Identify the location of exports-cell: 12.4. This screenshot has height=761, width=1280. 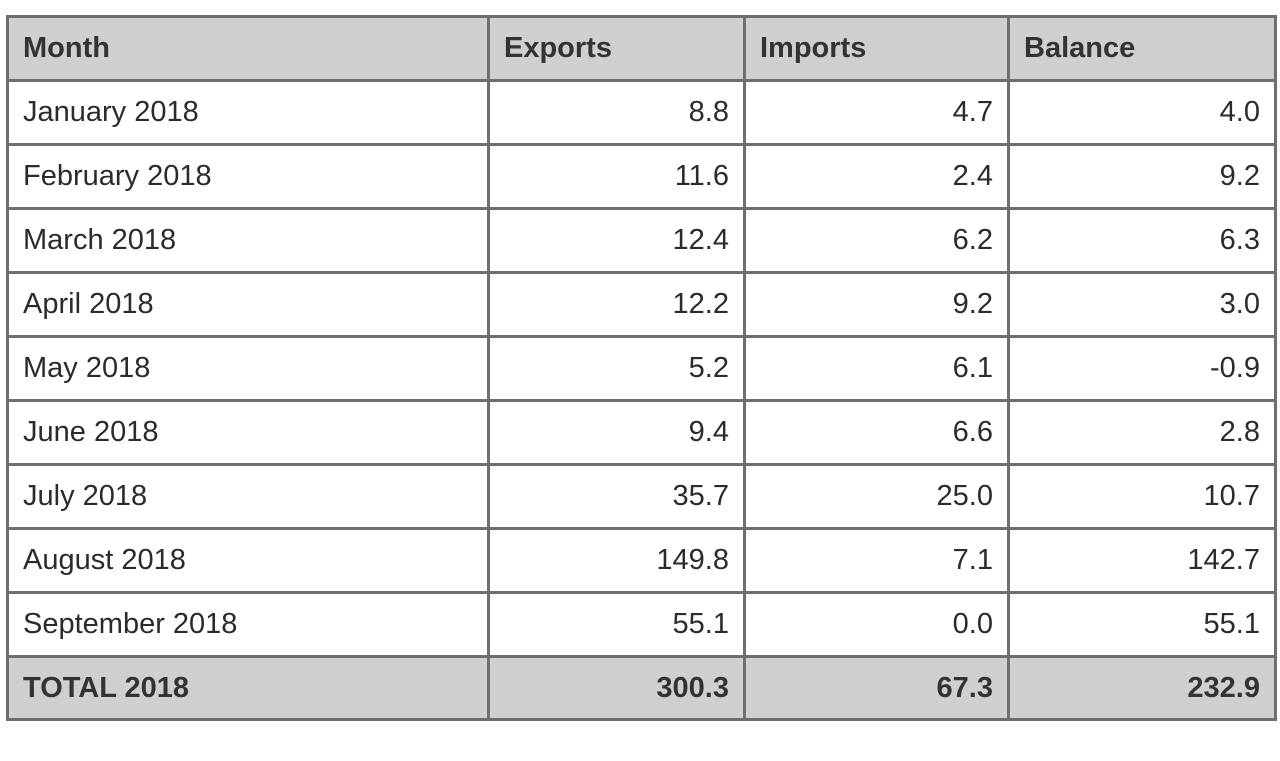
(616, 240).